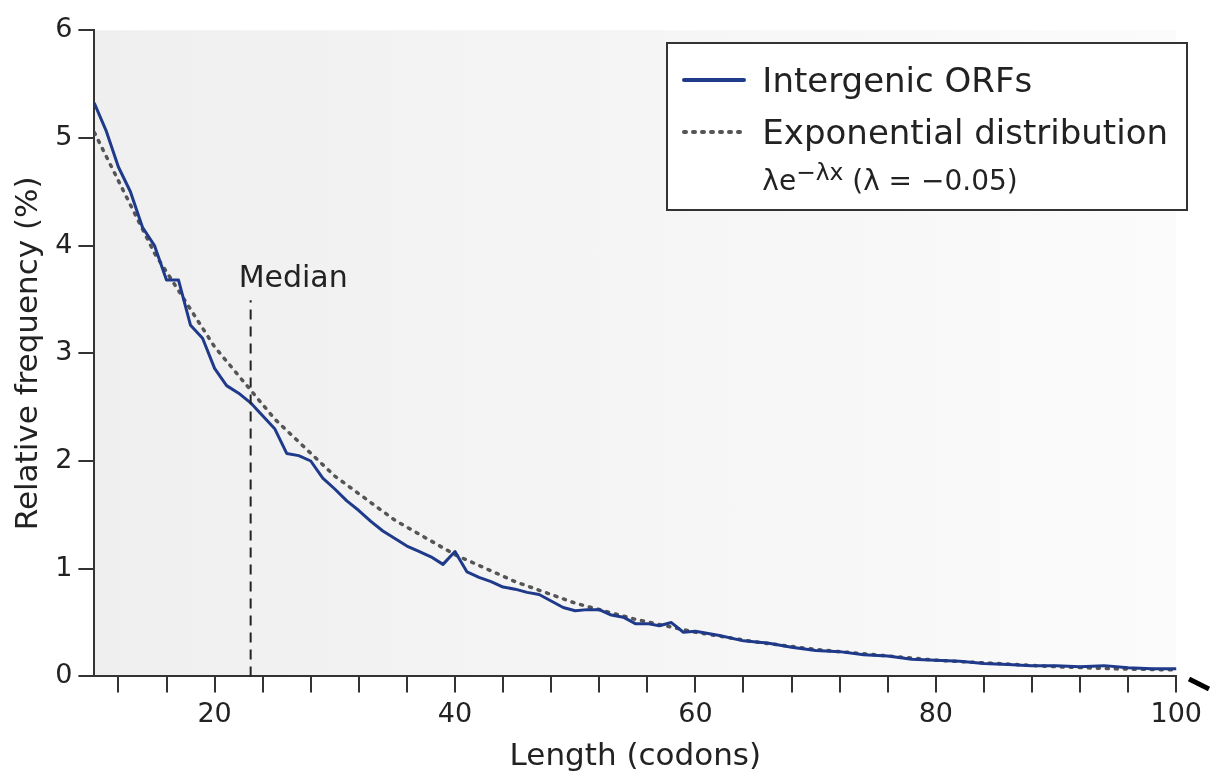 The height and width of the screenshot is (780, 1218). What do you see at coordinates (293, 276) in the screenshot?
I see `ref-line-label: Median` at bounding box center [293, 276].